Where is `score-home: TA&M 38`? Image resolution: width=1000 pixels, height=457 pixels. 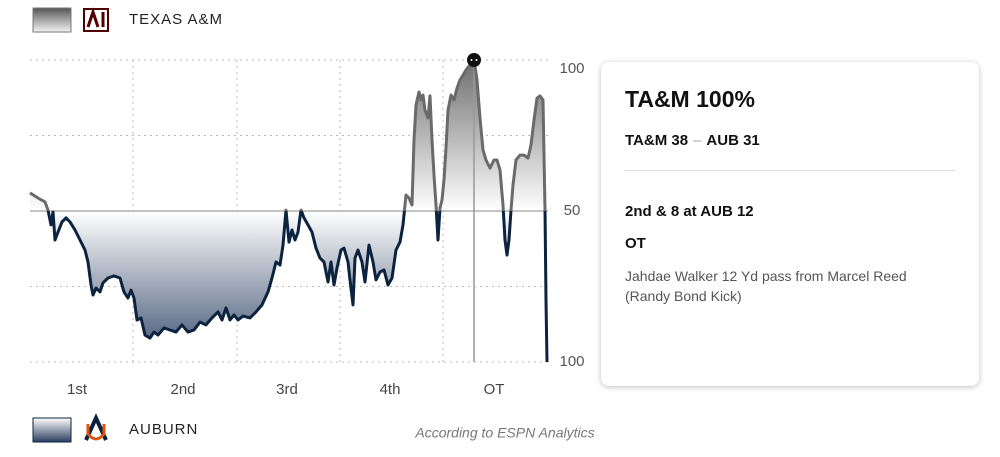 score-home: TA&M 38 is located at coordinates (657, 140).